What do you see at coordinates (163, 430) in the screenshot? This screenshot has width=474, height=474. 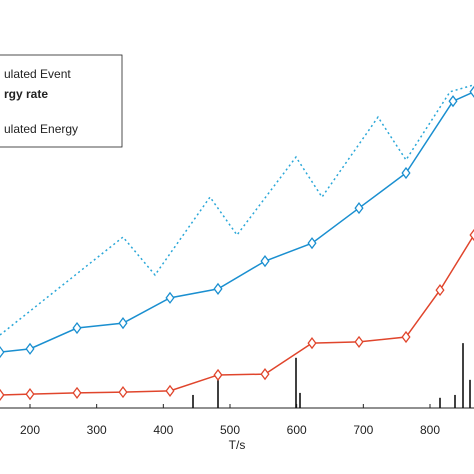 I see `x-tick-label: 400` at bounding box center [163, 430].